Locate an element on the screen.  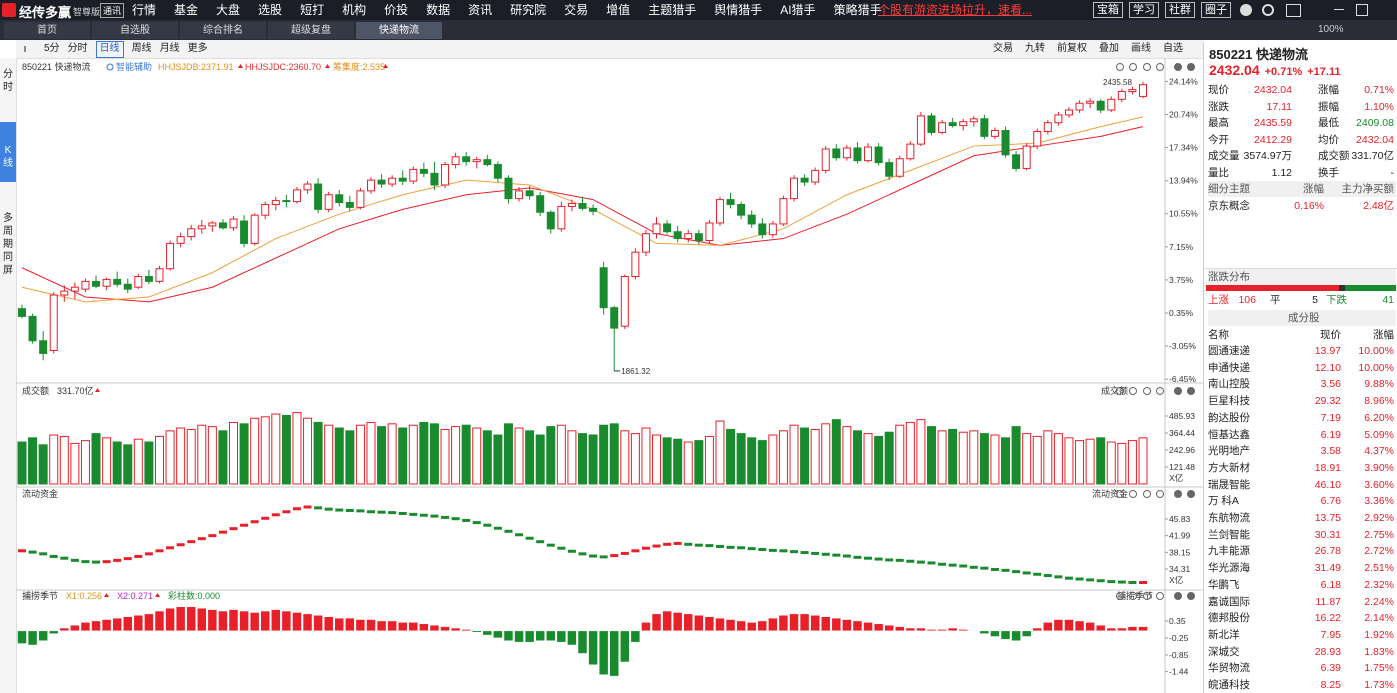
menu-item: 主题猎手 is located at coordinates (672, 10).